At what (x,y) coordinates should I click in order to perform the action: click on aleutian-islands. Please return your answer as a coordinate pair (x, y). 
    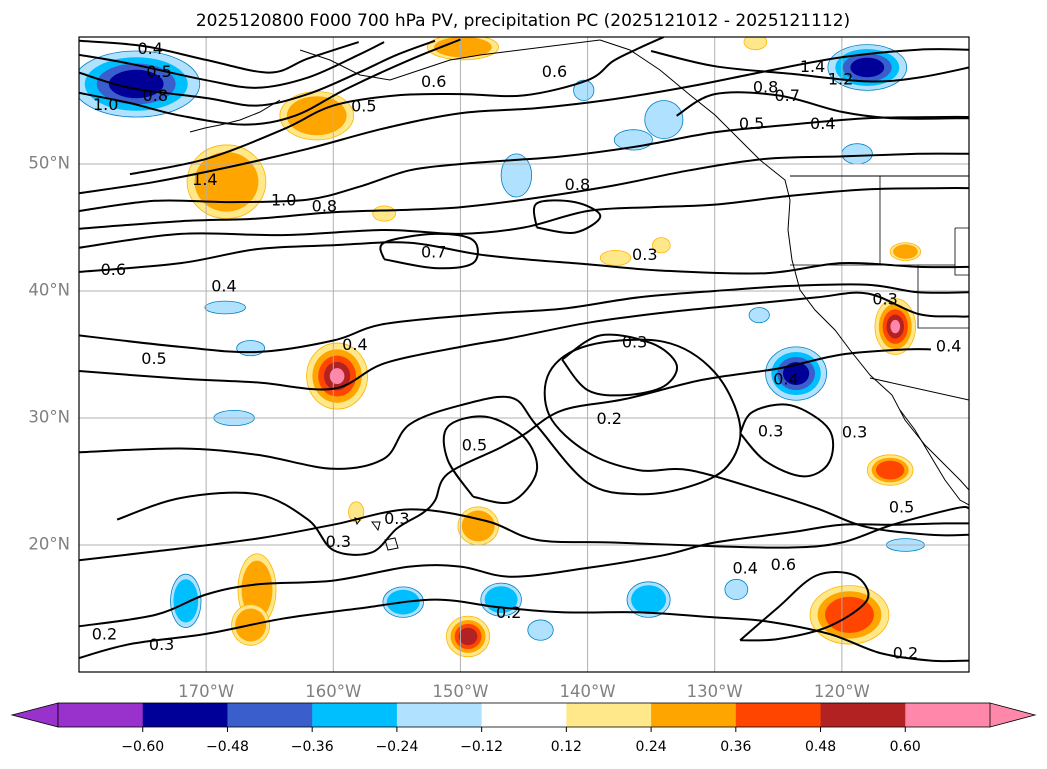
    Looking at the image, I should click on (235, 116).